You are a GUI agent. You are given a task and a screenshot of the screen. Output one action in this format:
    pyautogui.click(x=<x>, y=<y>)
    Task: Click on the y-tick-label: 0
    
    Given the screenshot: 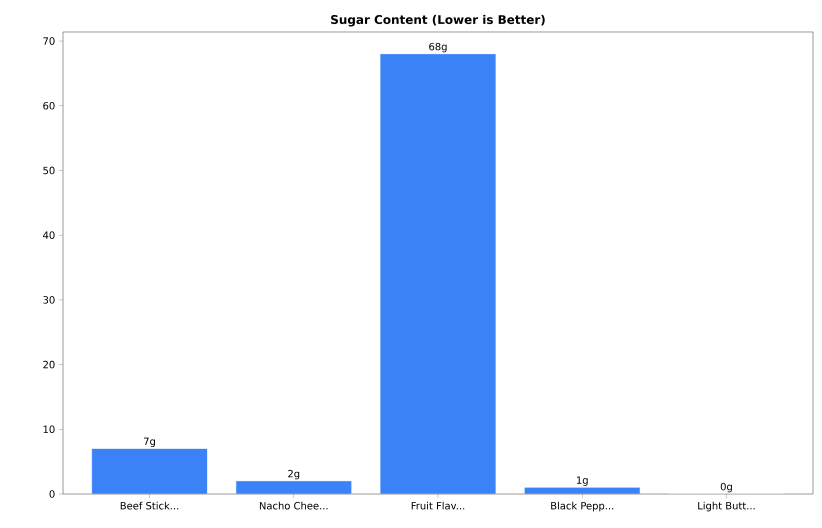 What is the action you would take?
    pyautogui.click(x=52, y=494)
    